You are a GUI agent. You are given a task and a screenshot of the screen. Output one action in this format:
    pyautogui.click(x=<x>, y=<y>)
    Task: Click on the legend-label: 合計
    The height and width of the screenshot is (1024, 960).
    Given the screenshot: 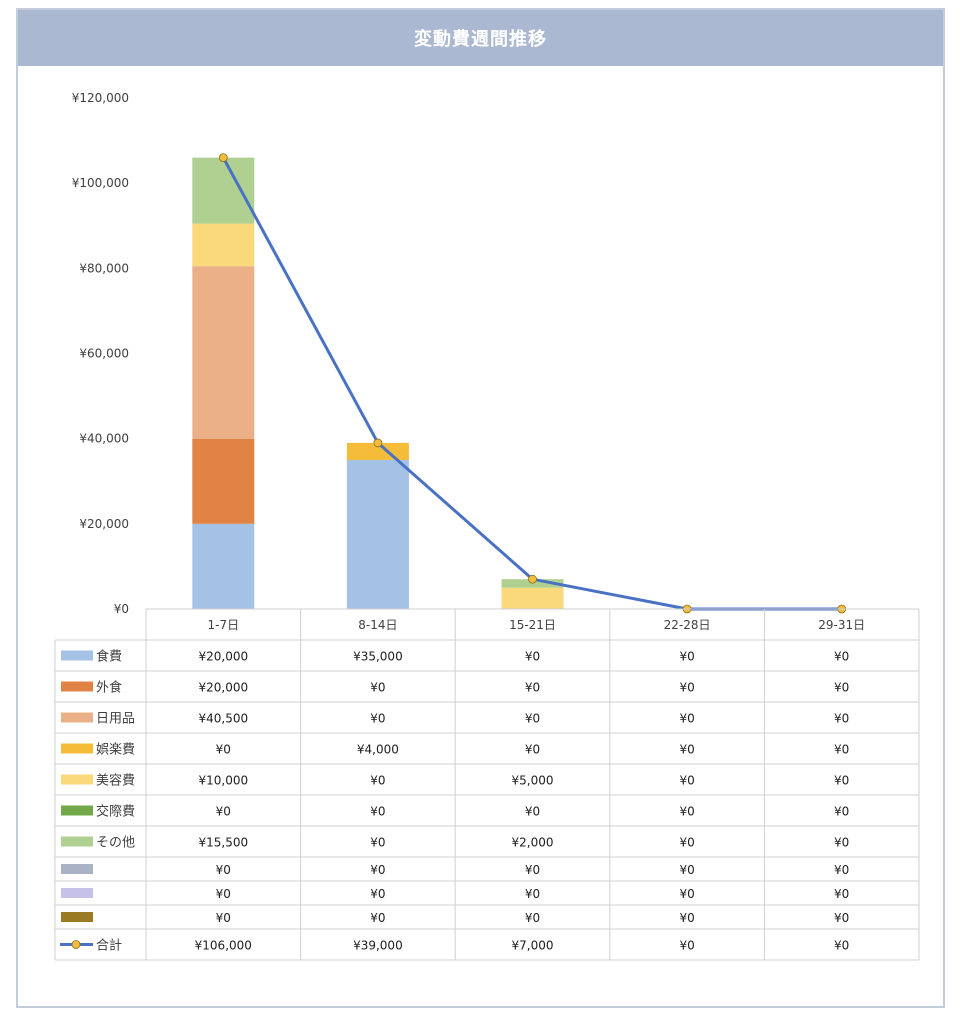 What is the action you would take?
    pyautogui.click(x=109, y=946)
    